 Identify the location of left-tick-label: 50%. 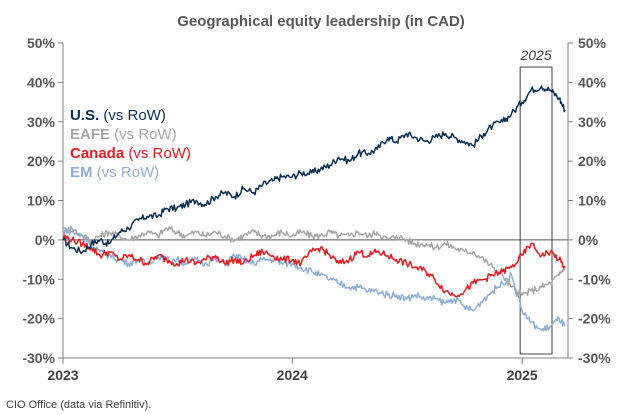
(41, 43).